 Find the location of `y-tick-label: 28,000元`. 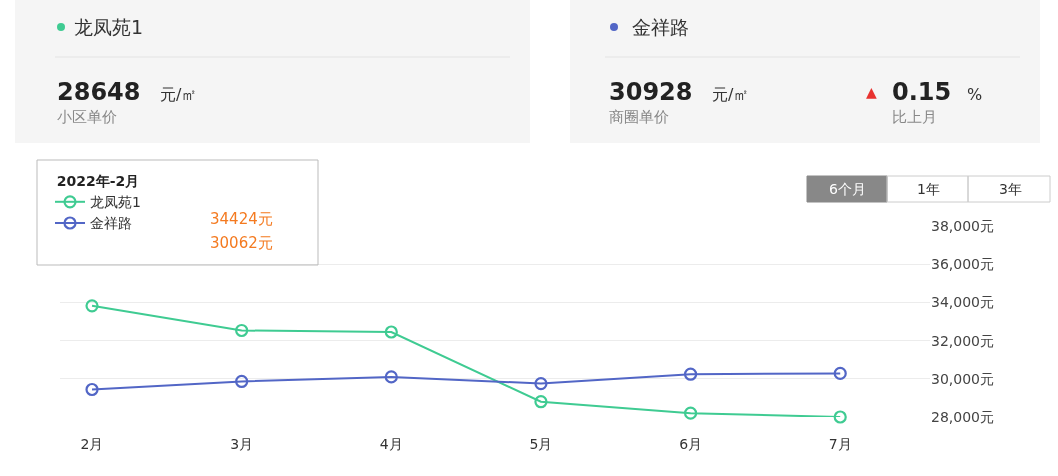

y-tick-label: 28,000元 is located at coordinates (962, 416).